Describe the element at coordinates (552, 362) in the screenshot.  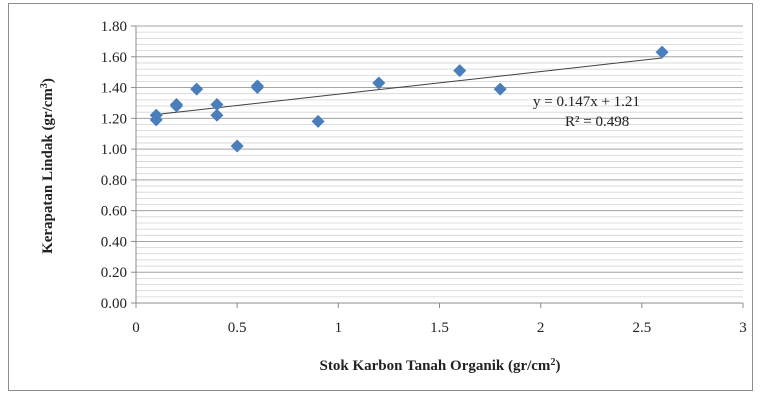
I see `x-axis-title-sup: 2` at that location.